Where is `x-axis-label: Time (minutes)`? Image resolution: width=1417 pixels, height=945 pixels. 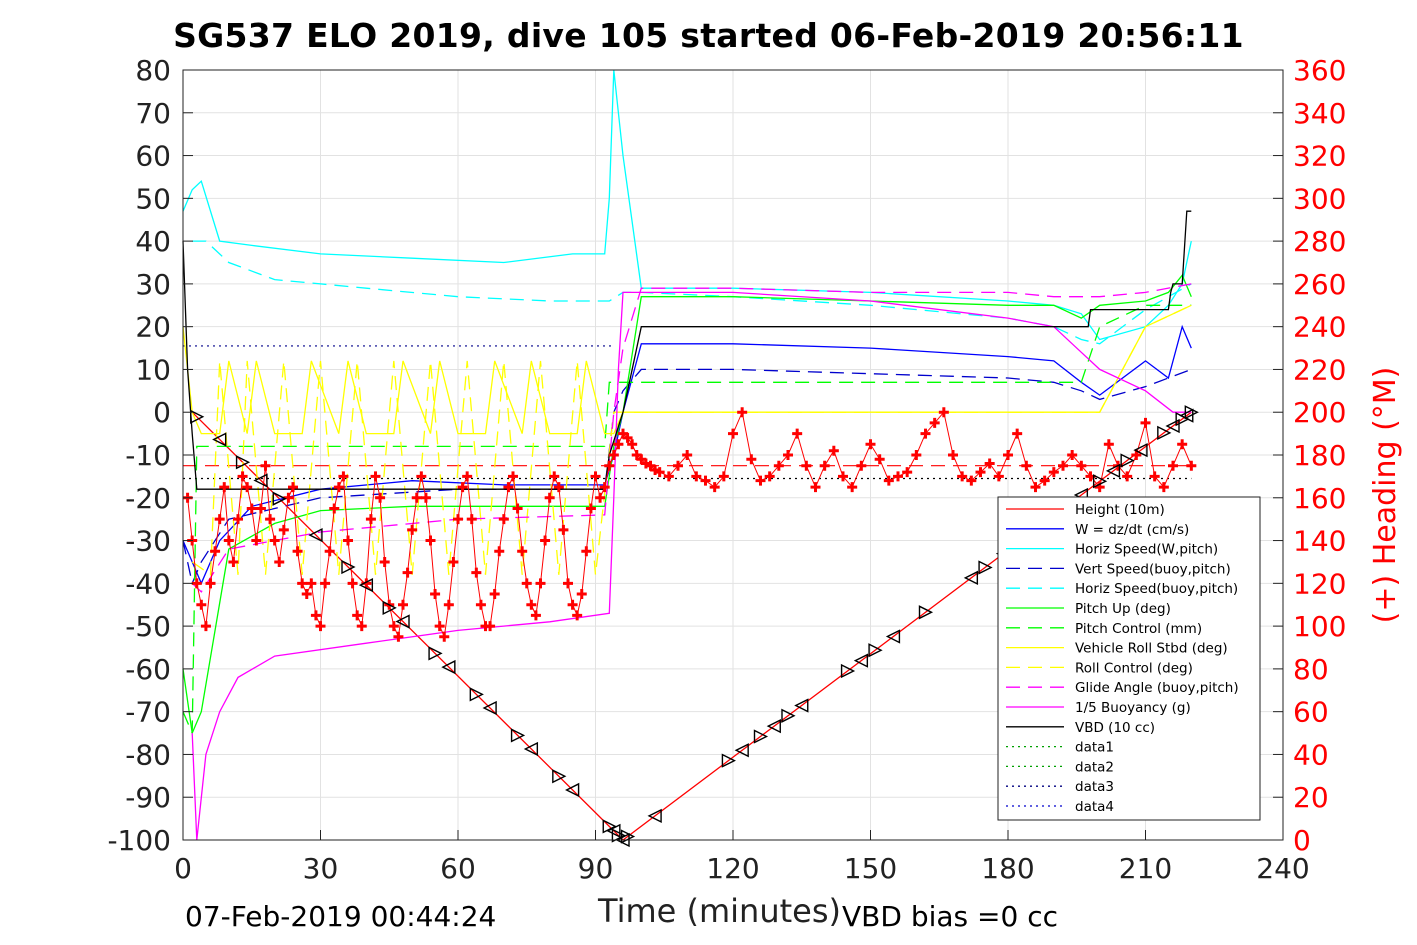 x-axis-label: Time (minutes) is located at coordinates (719, 911).